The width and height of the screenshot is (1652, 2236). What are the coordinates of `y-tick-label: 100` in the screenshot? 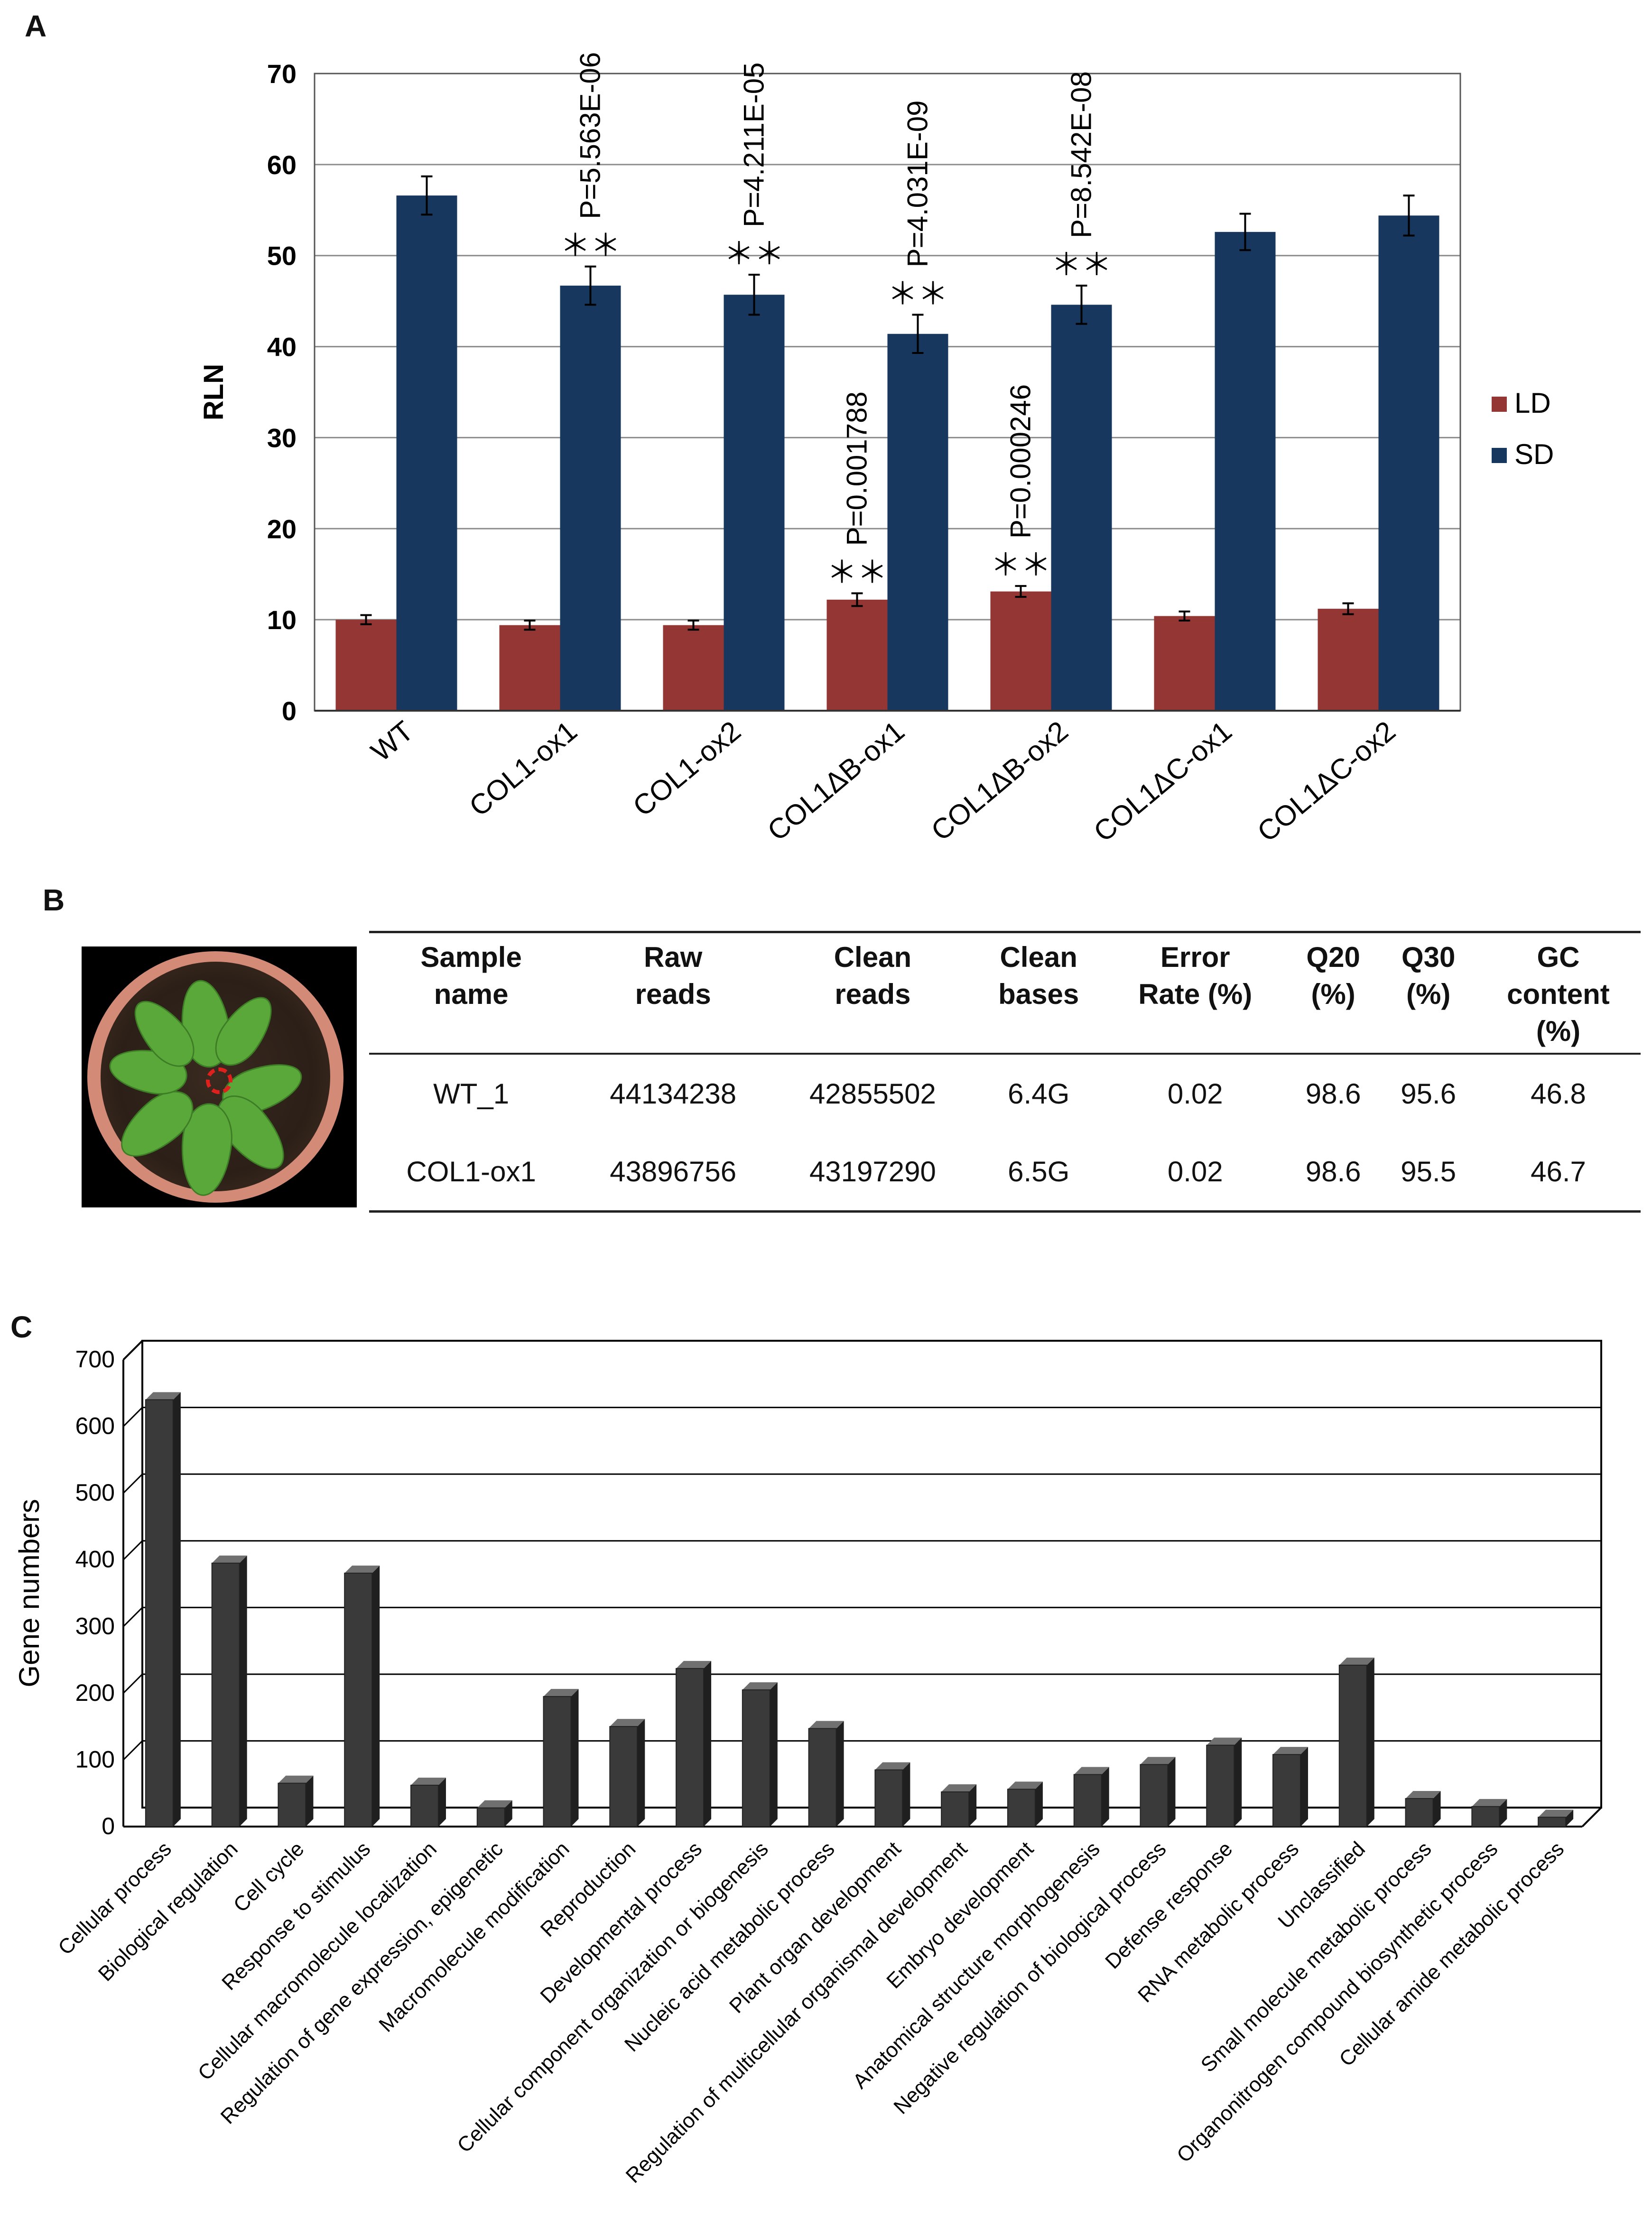 It's located at (95, 1759).